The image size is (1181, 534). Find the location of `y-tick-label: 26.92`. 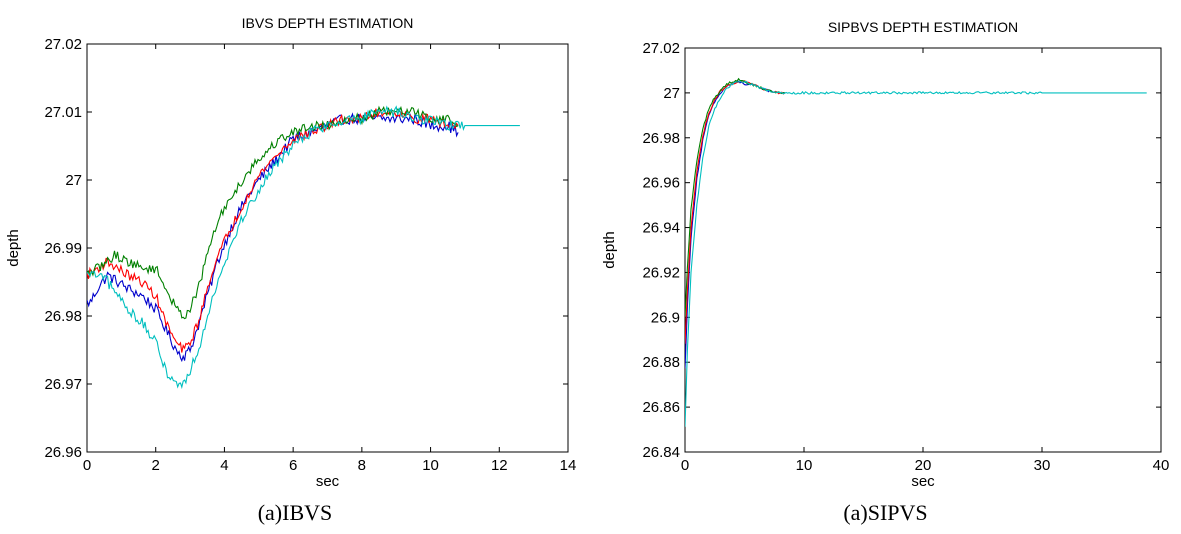

y-tick-label: 26.92 is located at coordinates (661, 272).